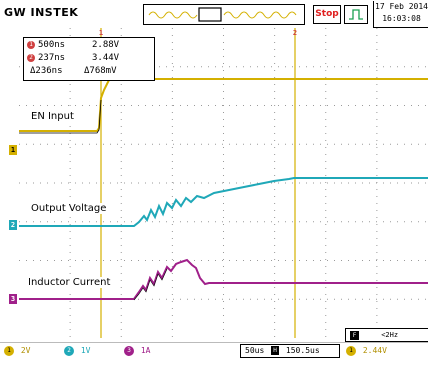  Describe the element at coordinates (69, 208) in the screenshot. I see `output-voltage-label: Output Voltage` at that location.